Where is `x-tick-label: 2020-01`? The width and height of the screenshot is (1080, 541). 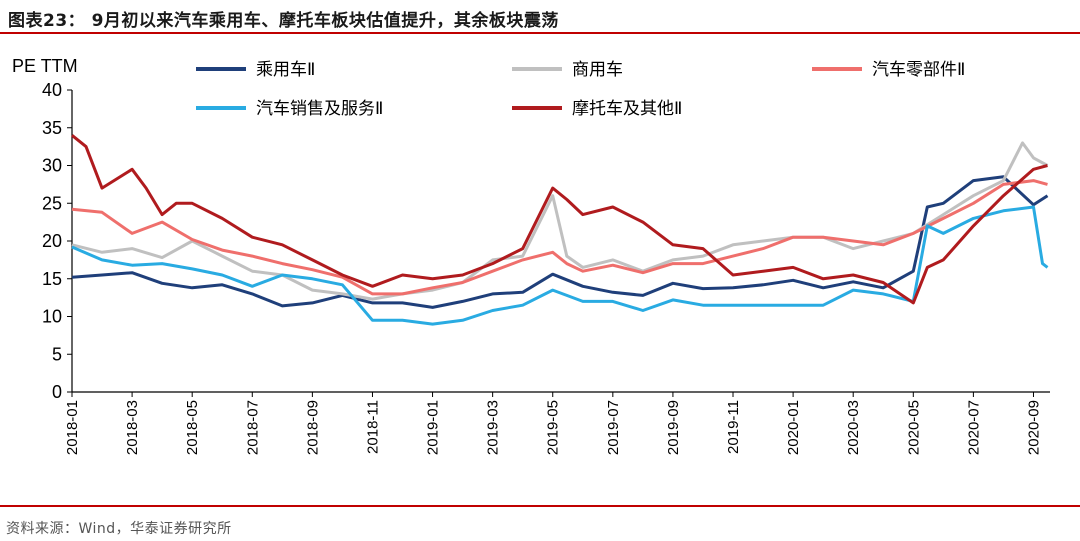 x-tick-label: 2020-01 is located at coordinates (793, 427).